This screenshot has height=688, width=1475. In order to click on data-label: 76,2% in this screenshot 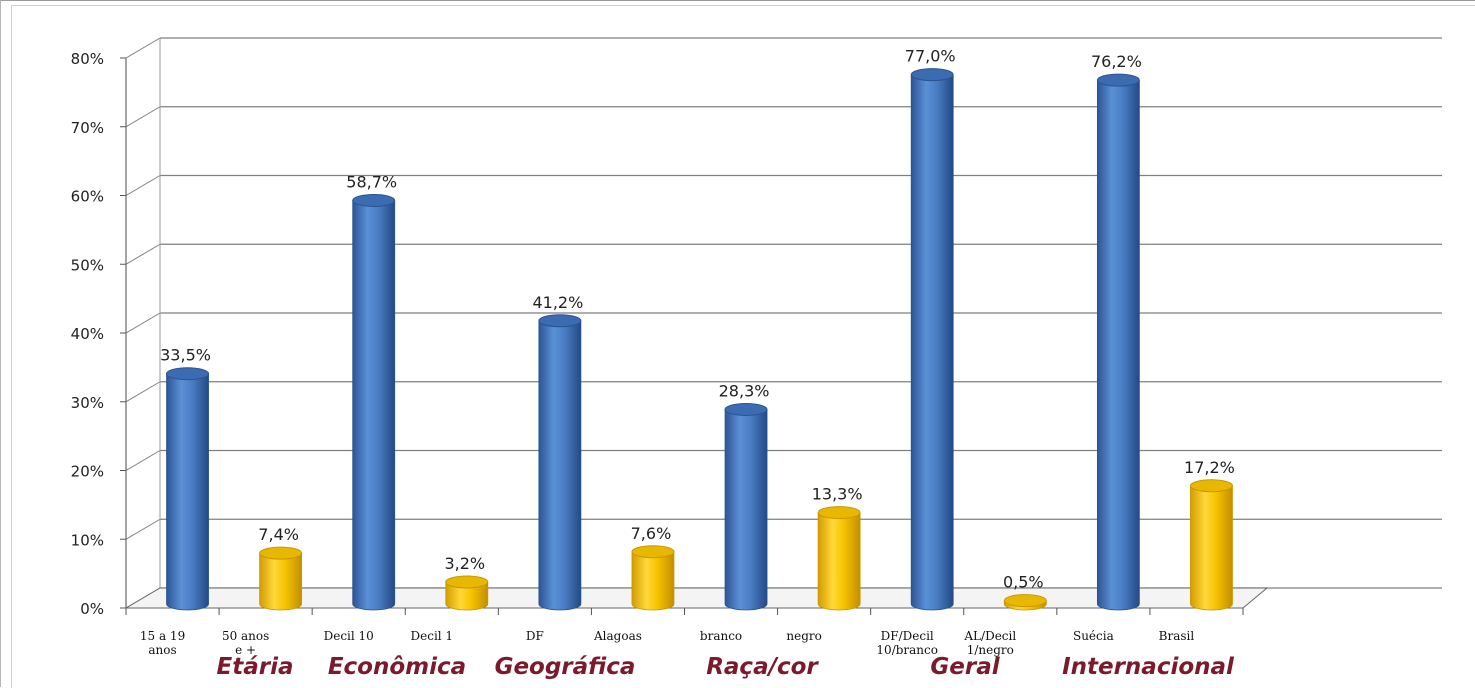, I will do `click(1116, 61)`.